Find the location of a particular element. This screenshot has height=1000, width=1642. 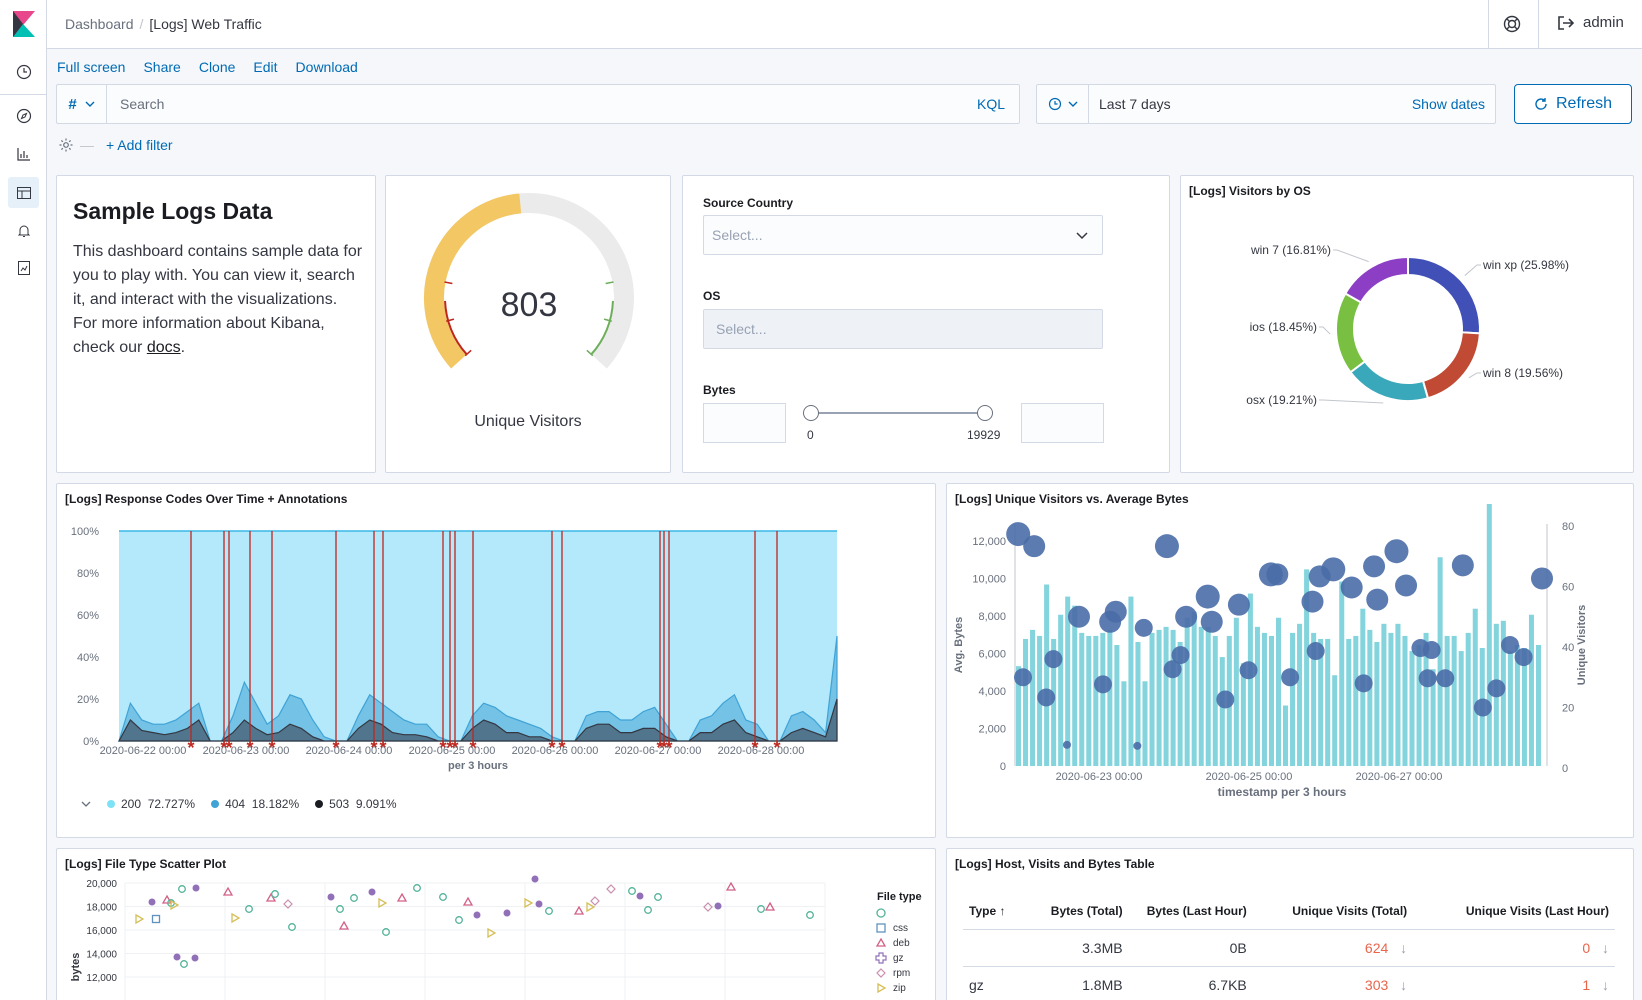

quick-menu-button is located at coordinates (1063, 104).